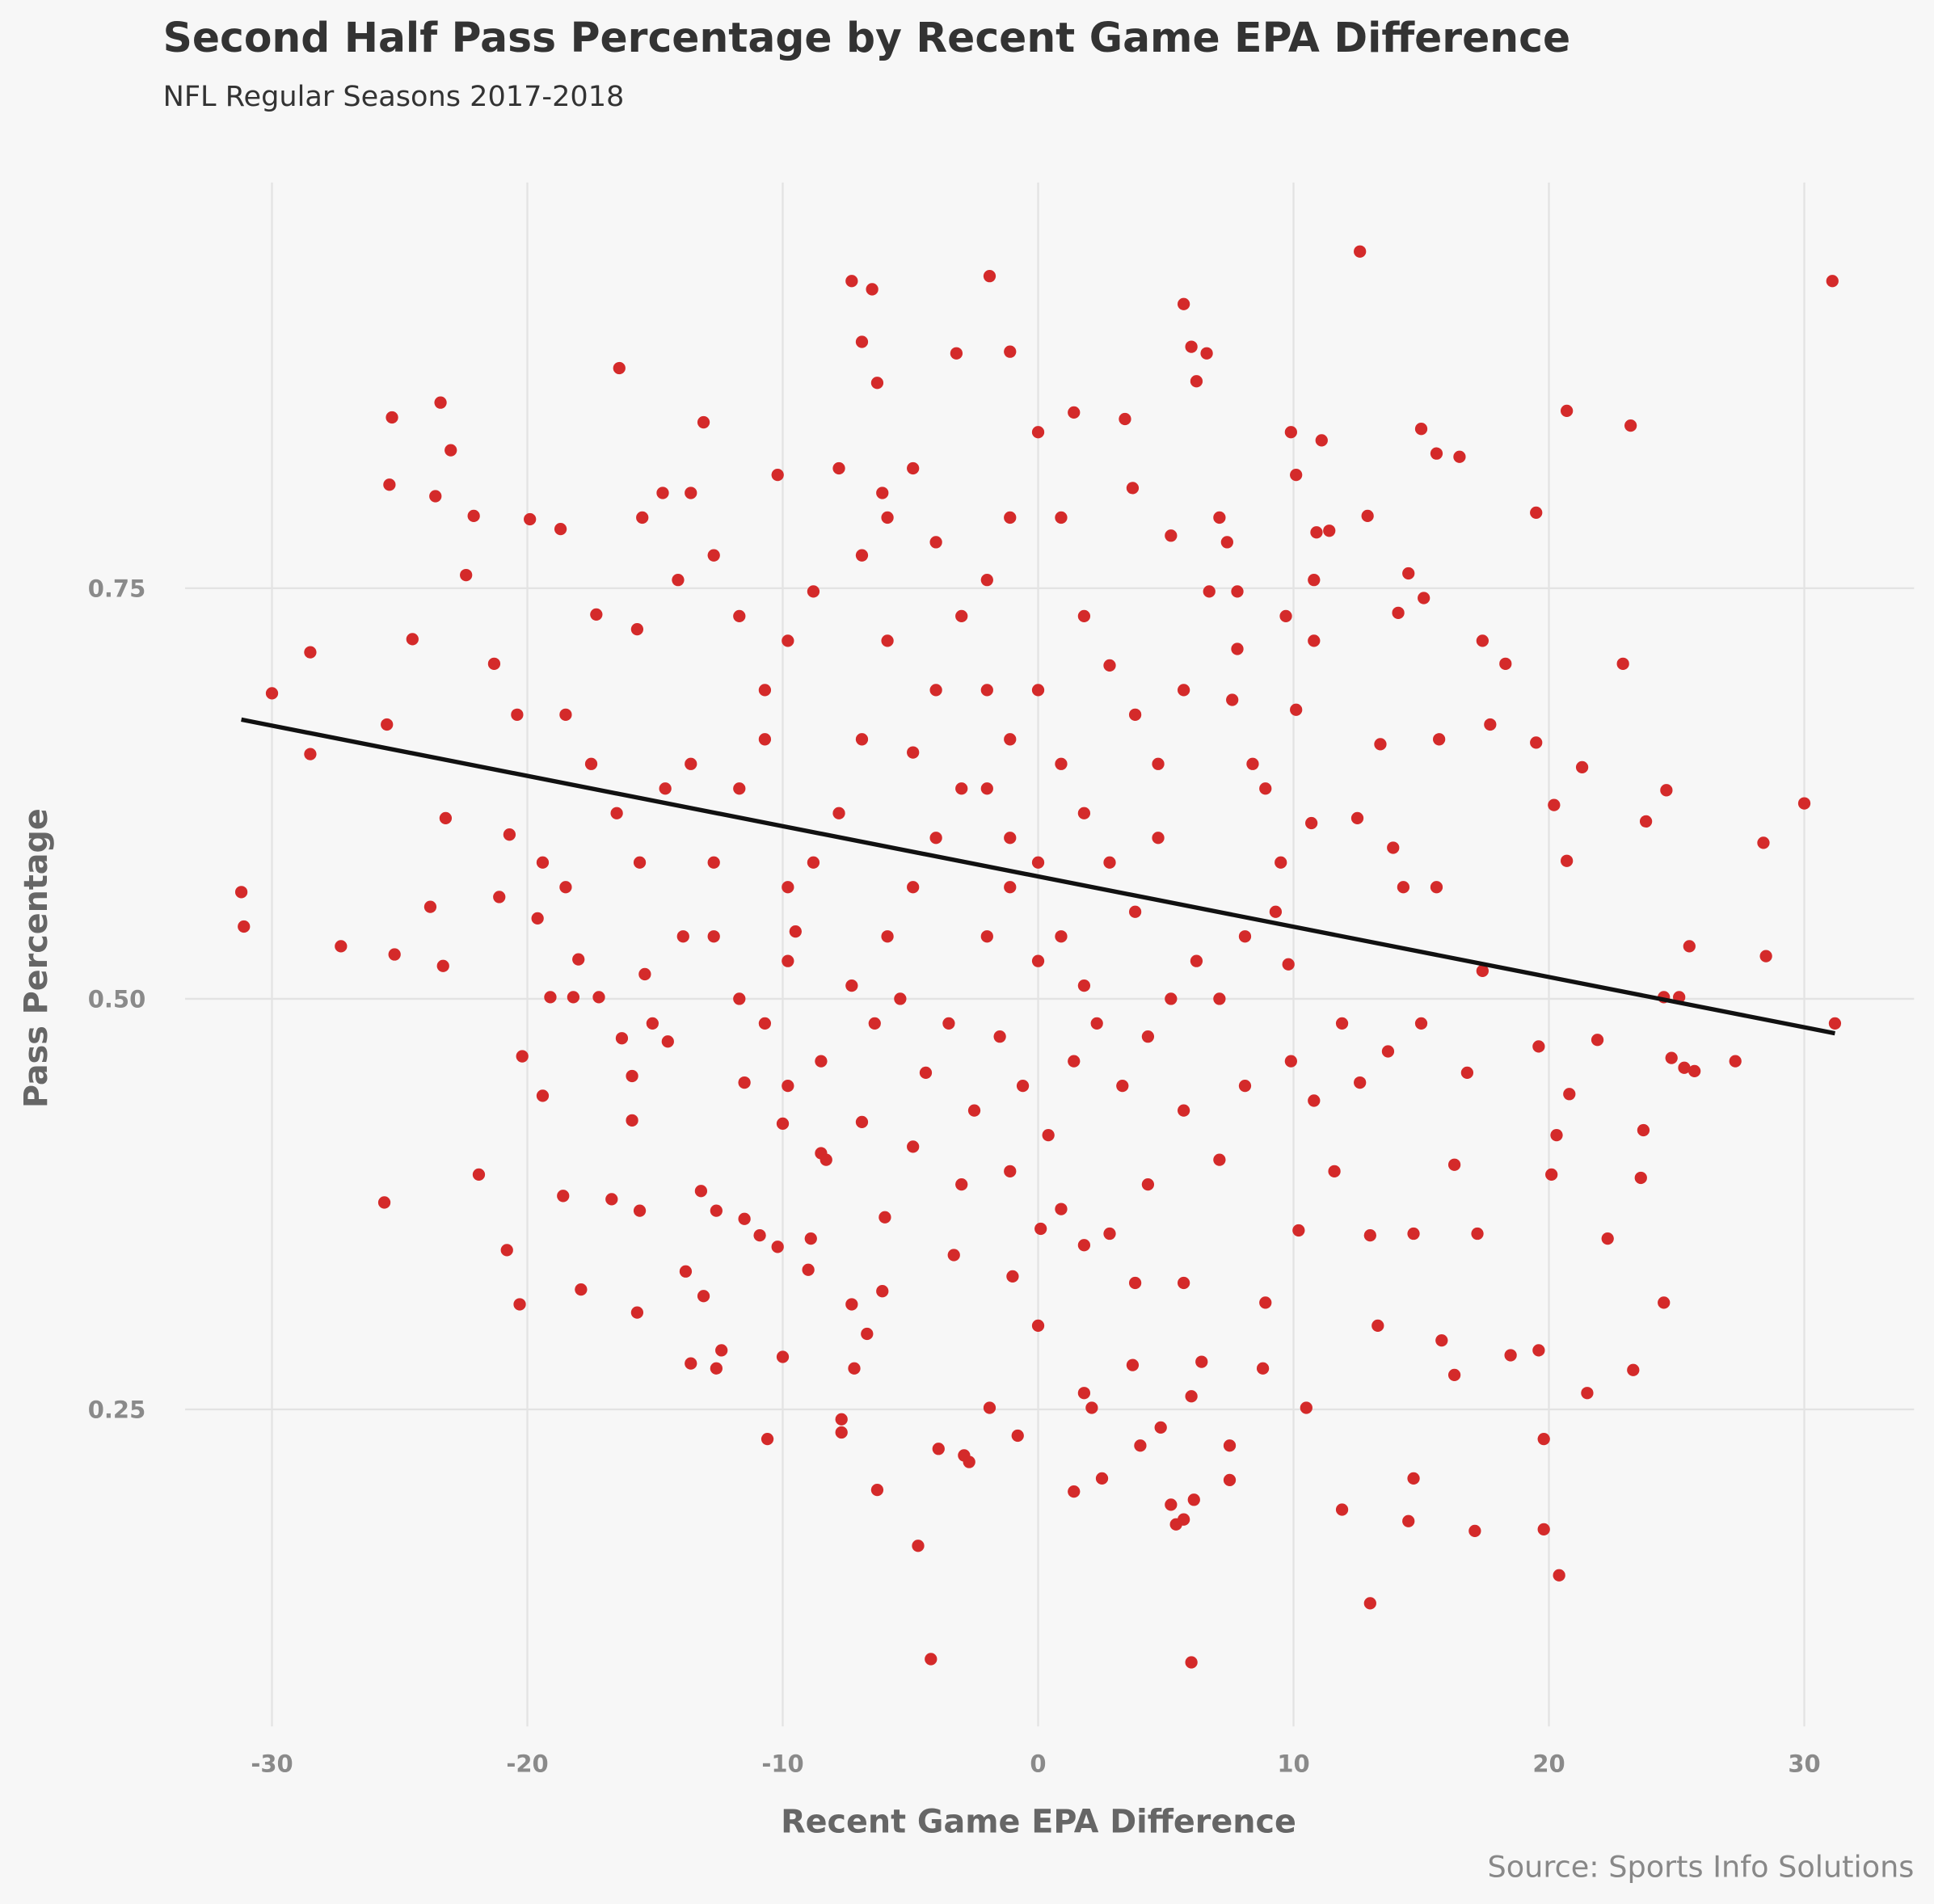 The image size is (1934, 1904). Describe the element at coordinates (1548, 1764) in the screenshot. I see `x-tick-label: 20` at that location.